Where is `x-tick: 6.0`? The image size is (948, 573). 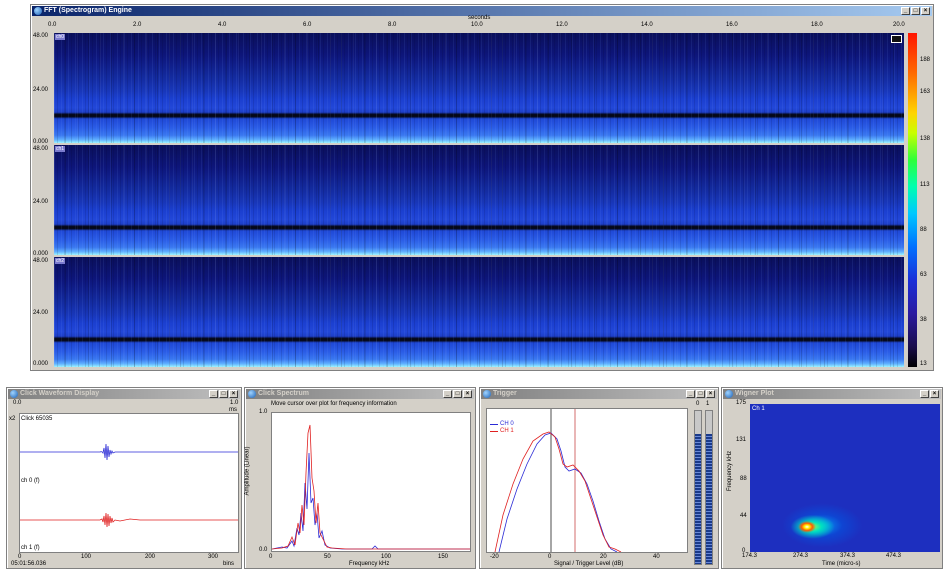 x-tick: 6.0 is located at coordinates (307, 25).